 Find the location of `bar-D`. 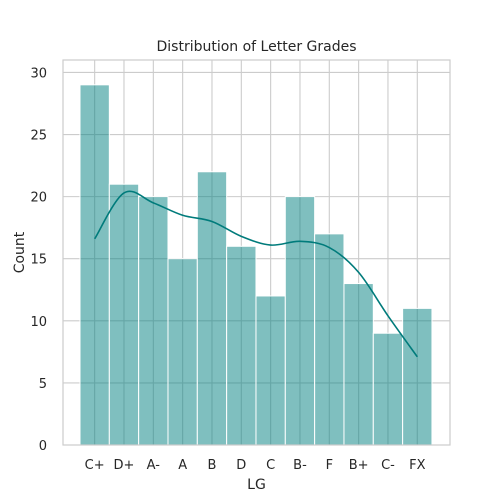

bar-D is located at coordinates (241, 345).